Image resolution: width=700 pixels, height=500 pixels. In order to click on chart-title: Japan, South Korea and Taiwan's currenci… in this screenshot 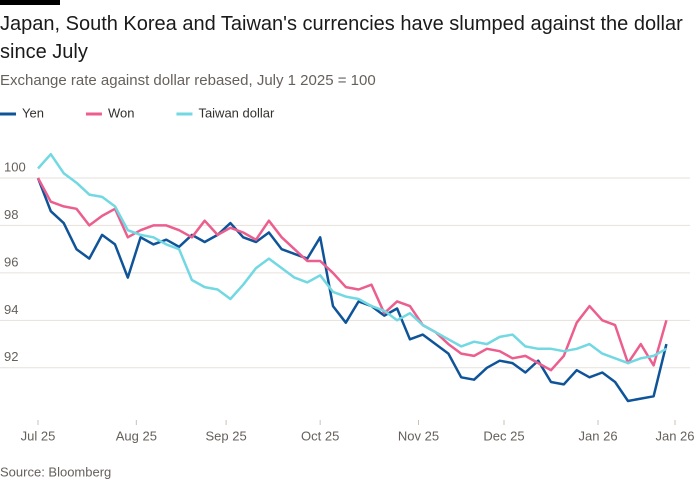, I will do `click(341, 38)`.